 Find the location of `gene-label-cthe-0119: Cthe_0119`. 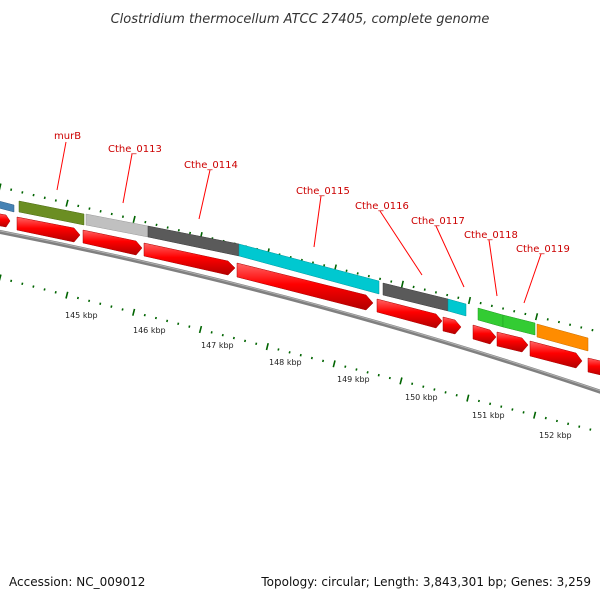

gene-label-cthe-0119: Cthe_0119 is located at coordinates (543, 249).